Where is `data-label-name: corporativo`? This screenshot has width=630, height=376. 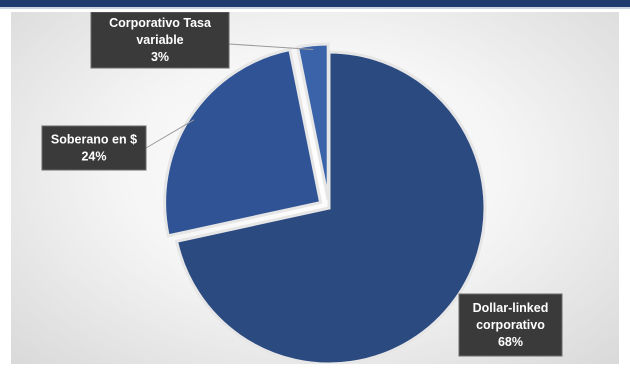
data-label-name: corporativo is located at coordinates (510, 325).